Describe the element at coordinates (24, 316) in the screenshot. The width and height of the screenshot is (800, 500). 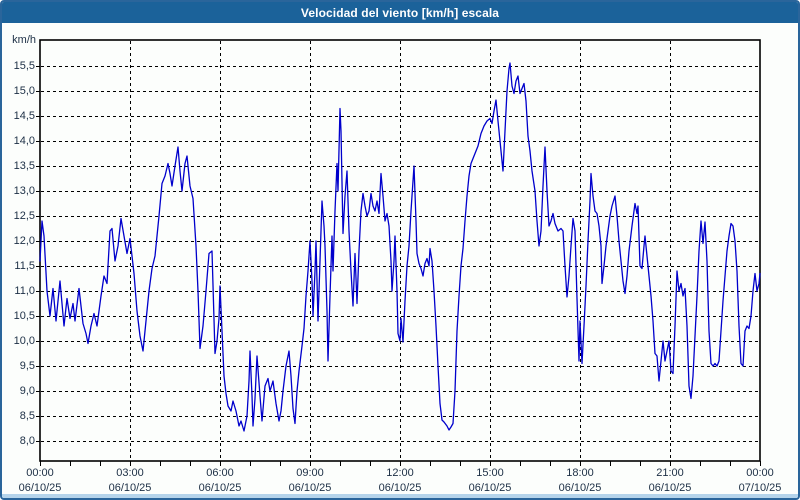
I see `y-axis-tick-label: 10,5` at that location.